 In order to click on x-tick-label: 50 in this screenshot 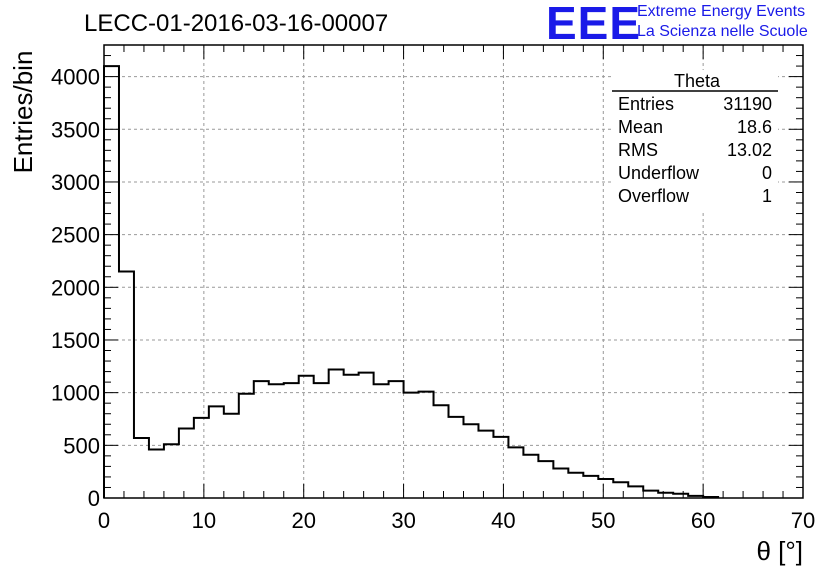, I will do `click(603, 520)`.